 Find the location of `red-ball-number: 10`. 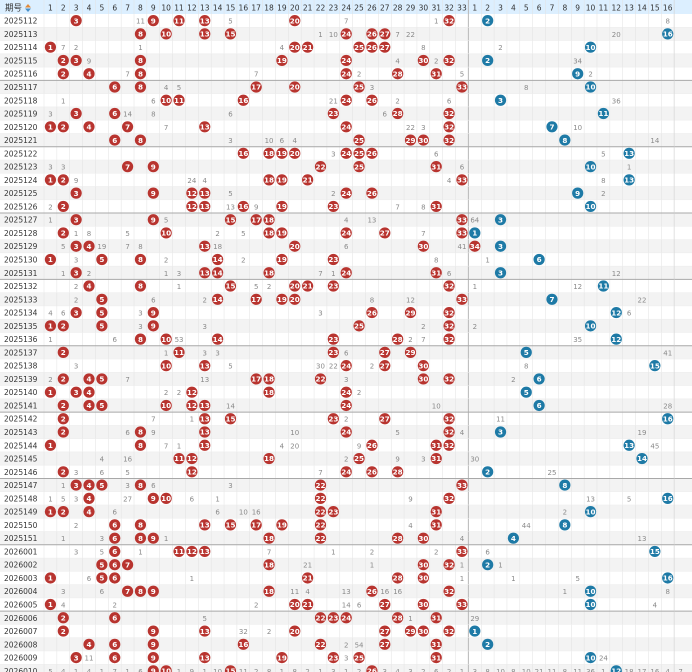

red-ball-number: 10 is located at coordinates (166, 365).